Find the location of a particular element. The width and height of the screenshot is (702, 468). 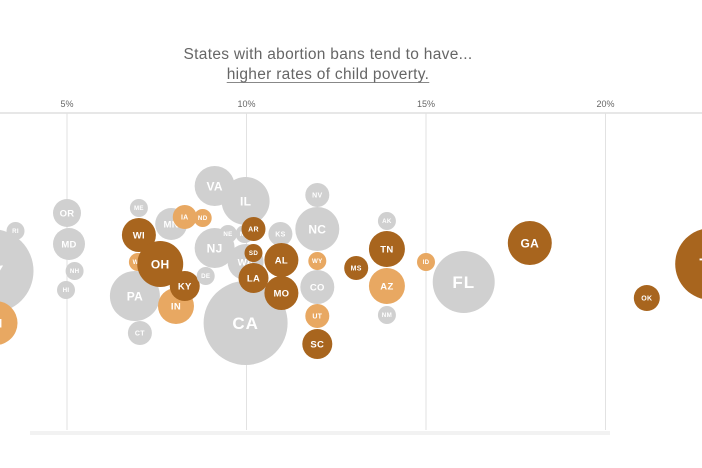

bubble-fl is located at coordinates (463, 282).